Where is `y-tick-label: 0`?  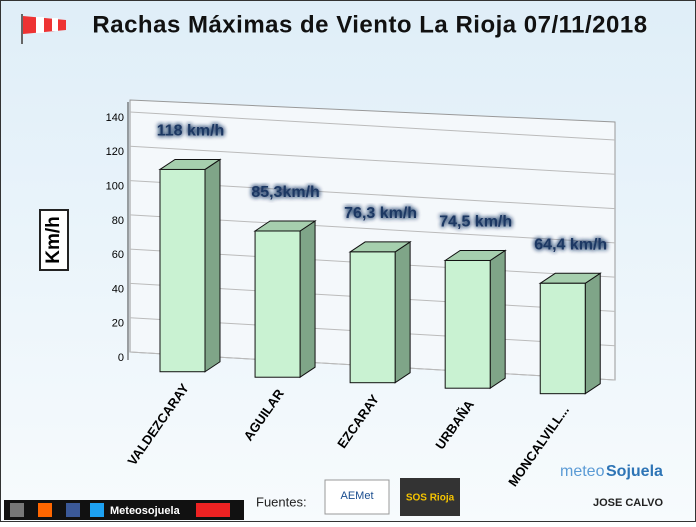 y-tick-label: 0 is located at coordinates (121, 358).